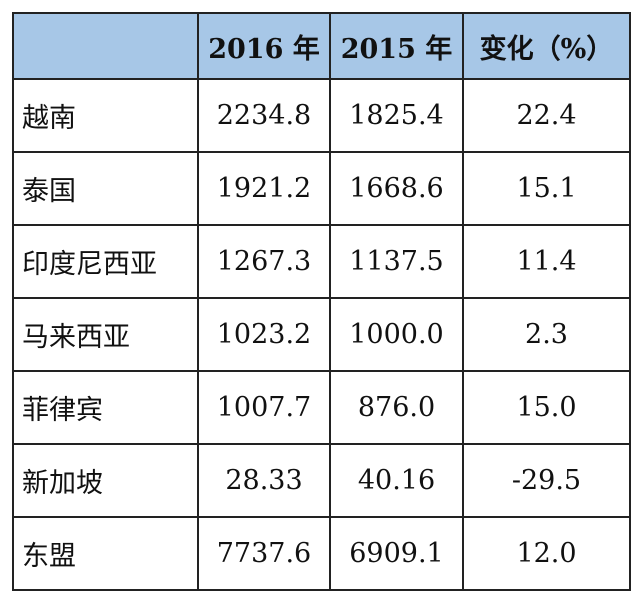 The image size is (640, 603). I want to click on header-cell: 变化（%）, so click(546, 46).